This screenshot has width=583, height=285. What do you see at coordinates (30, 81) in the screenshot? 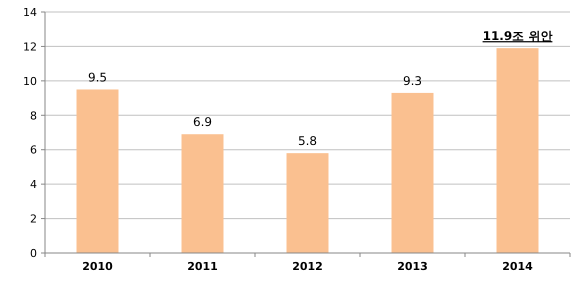
I see `y-tick-label: 10` at bounding box center [30, 81].